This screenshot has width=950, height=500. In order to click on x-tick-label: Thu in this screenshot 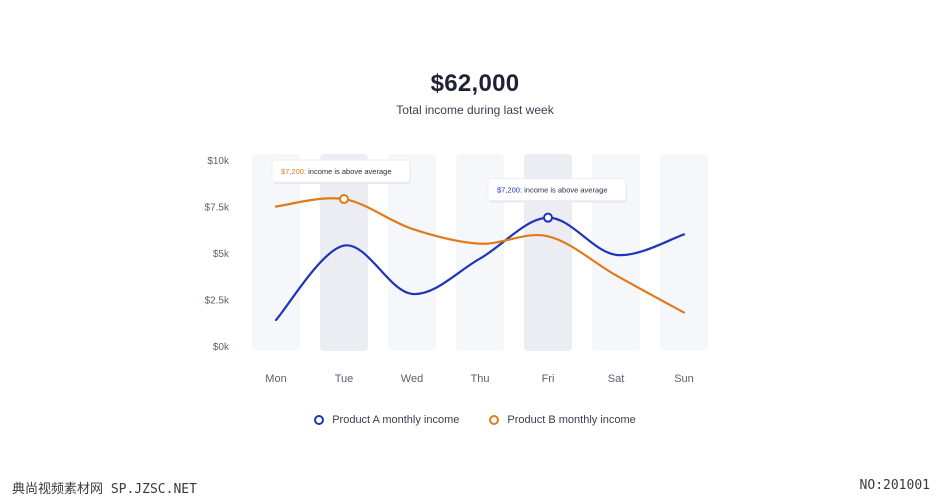, I will do `click(480, 379)`.